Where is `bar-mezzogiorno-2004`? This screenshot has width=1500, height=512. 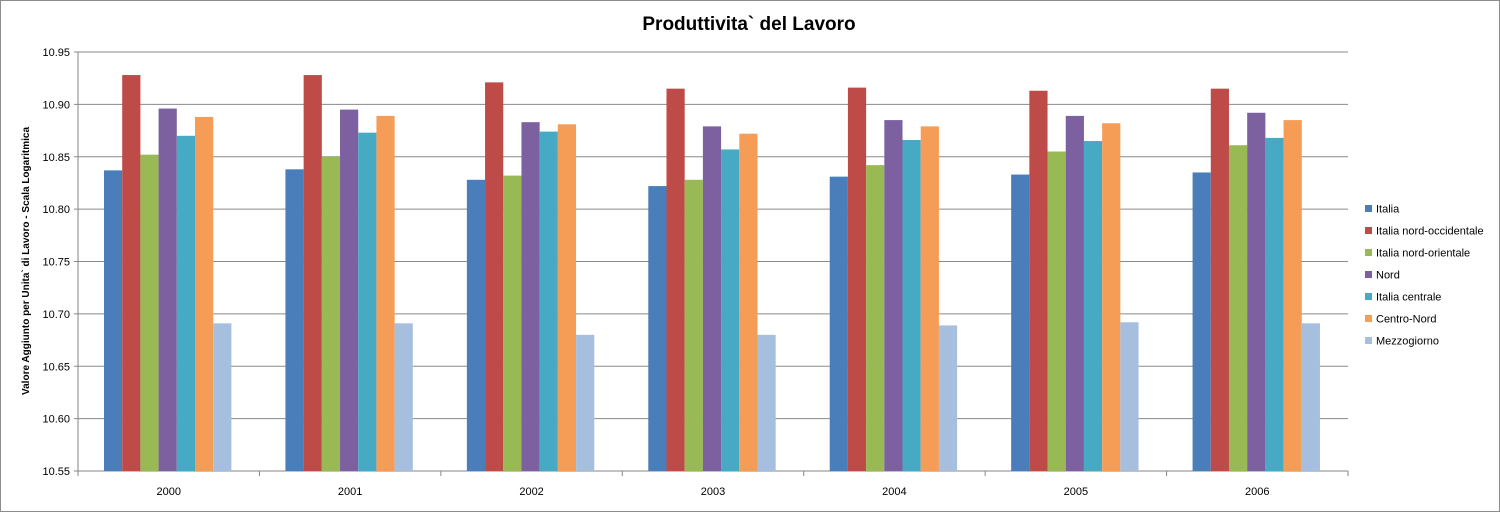
bar-mezzogiorno-2004 is located at coordinates (948, 398).